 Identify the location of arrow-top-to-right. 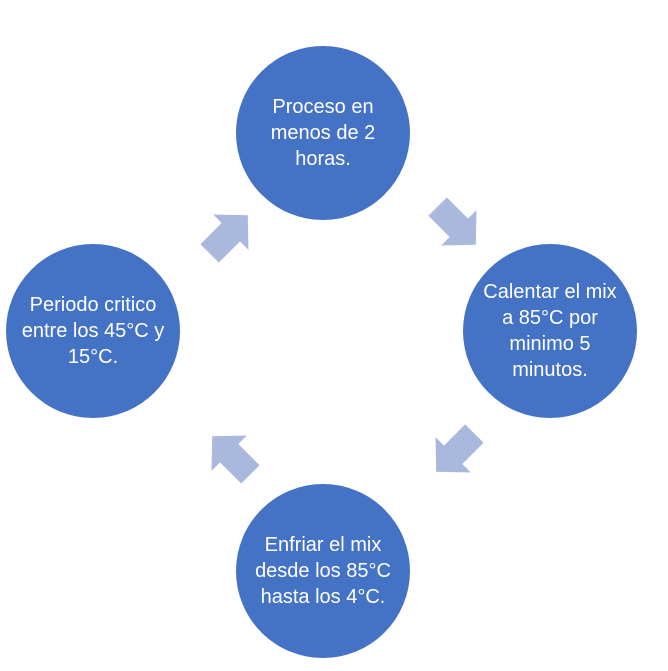
(452, 221).